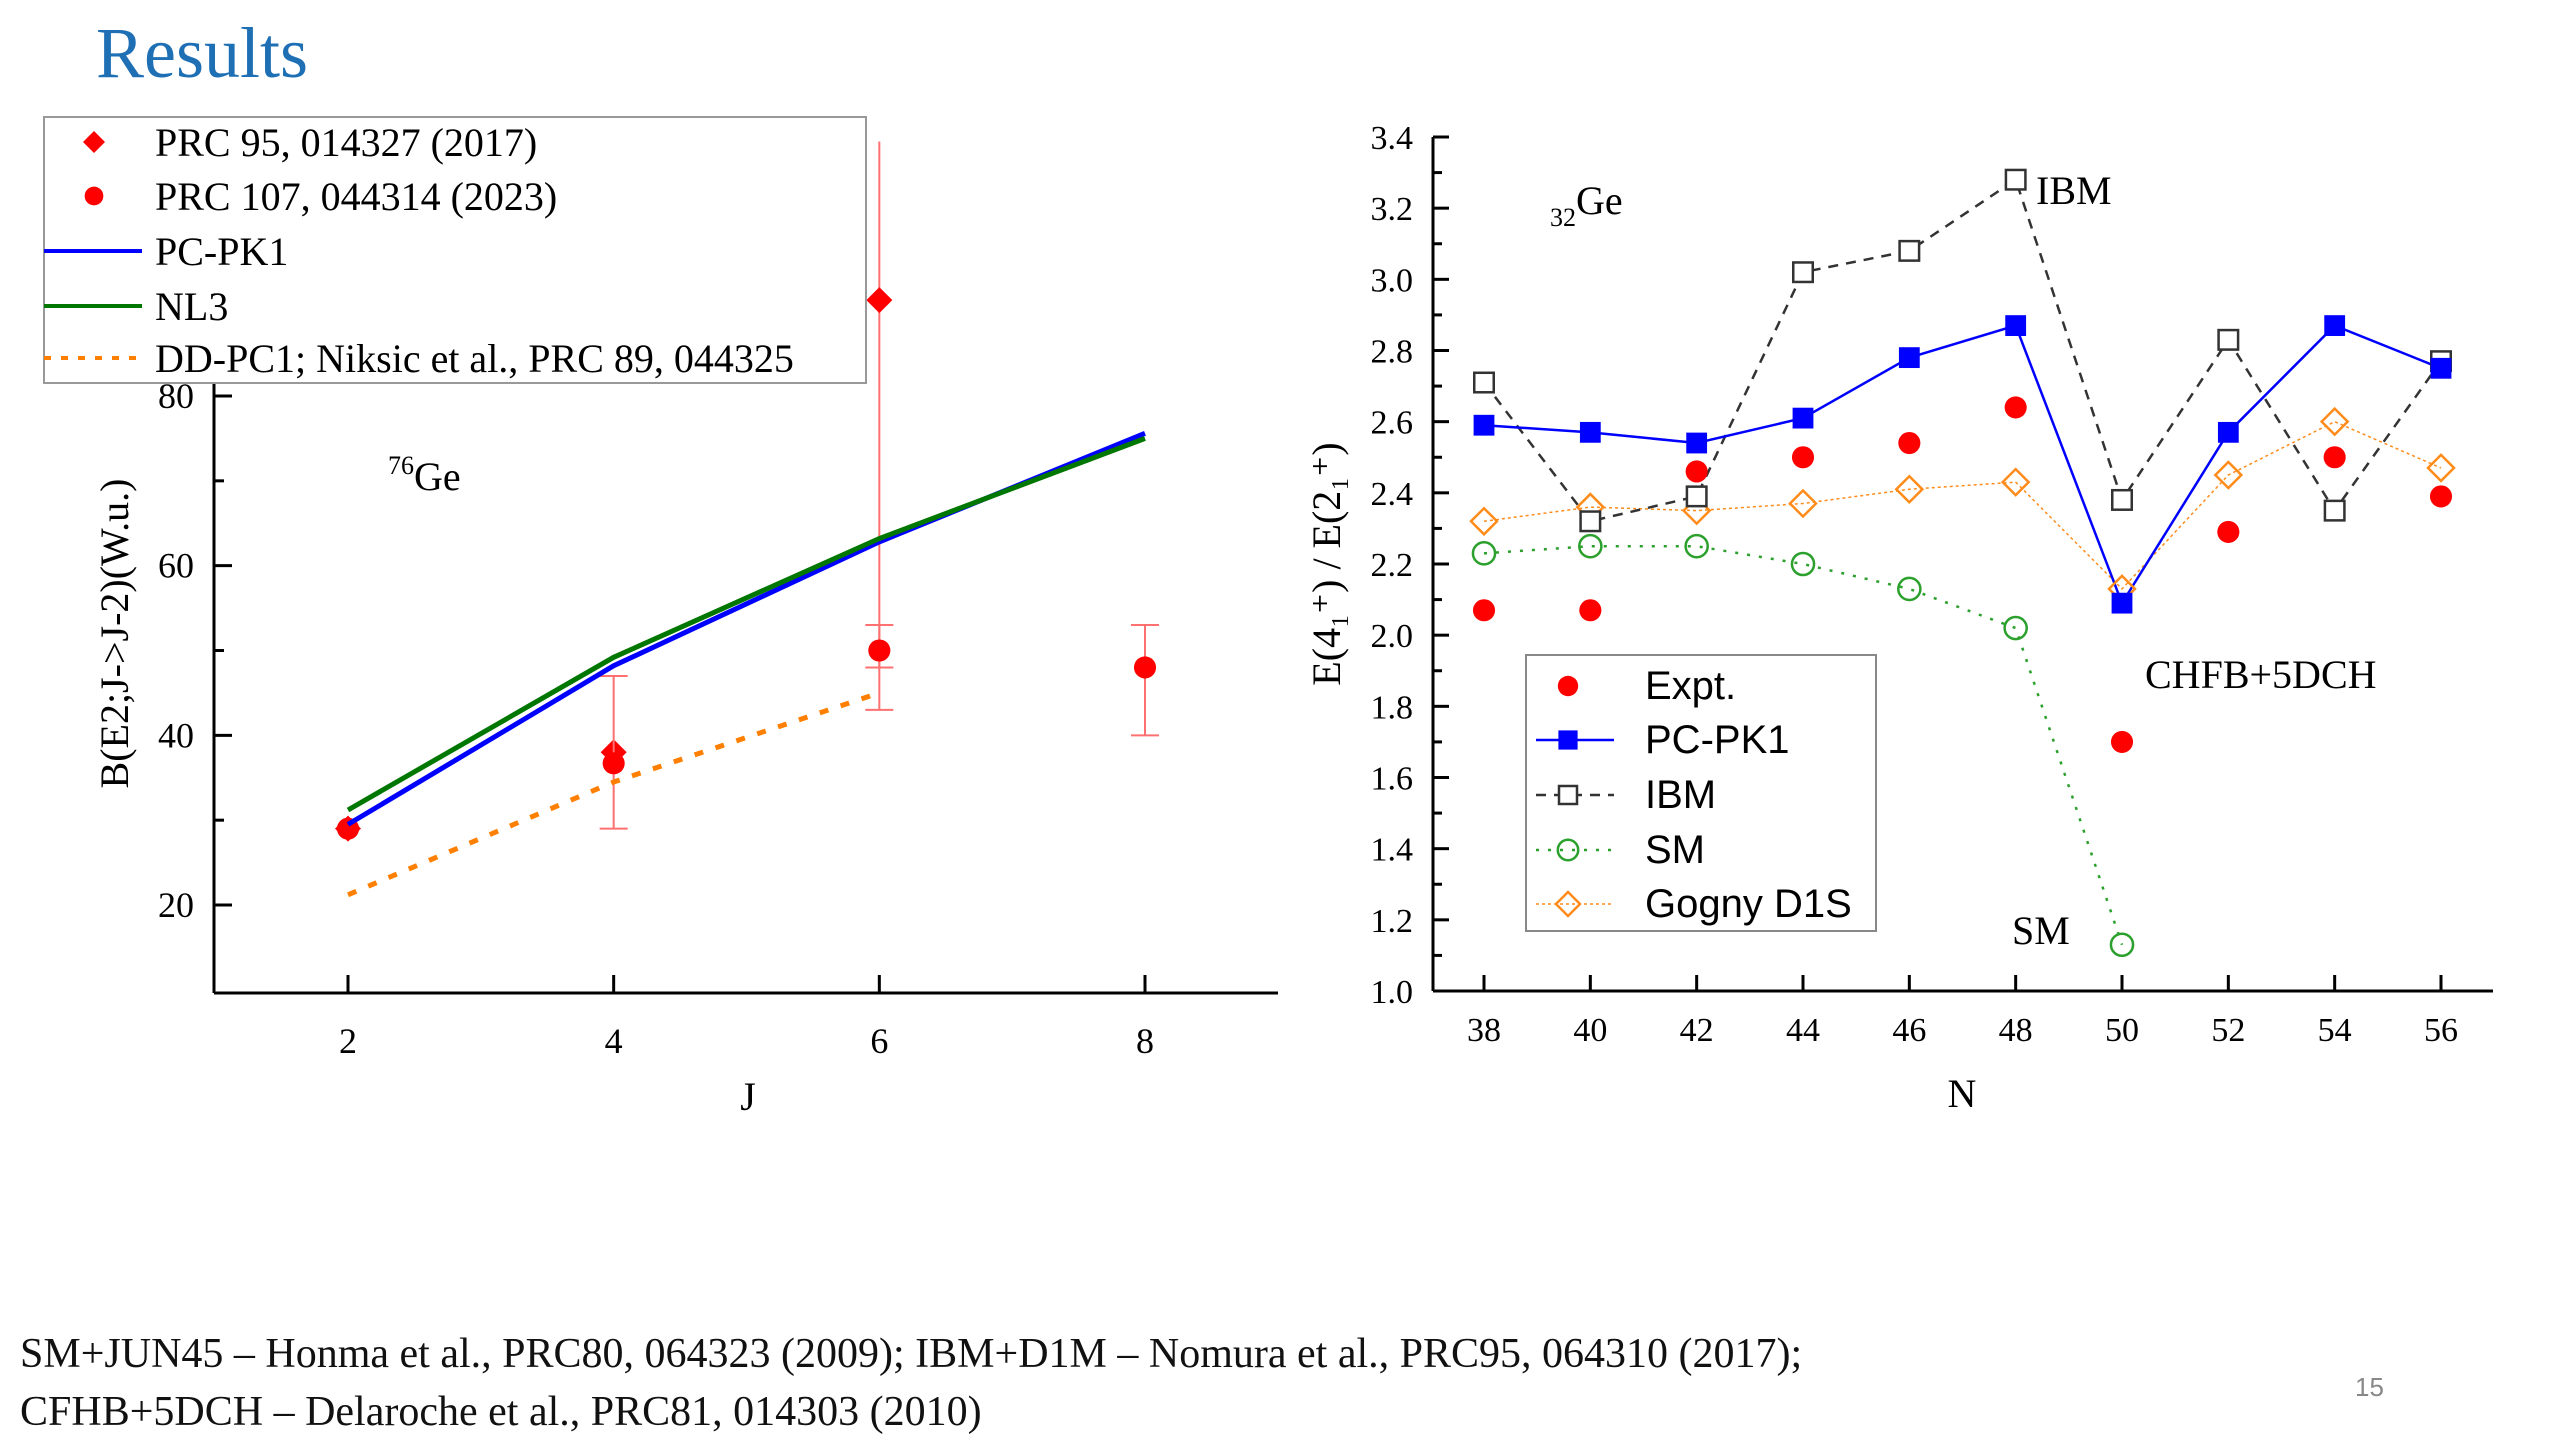 The image size is (2560, 1441). I want to click on series-line-ibm, so click(1963, 350).